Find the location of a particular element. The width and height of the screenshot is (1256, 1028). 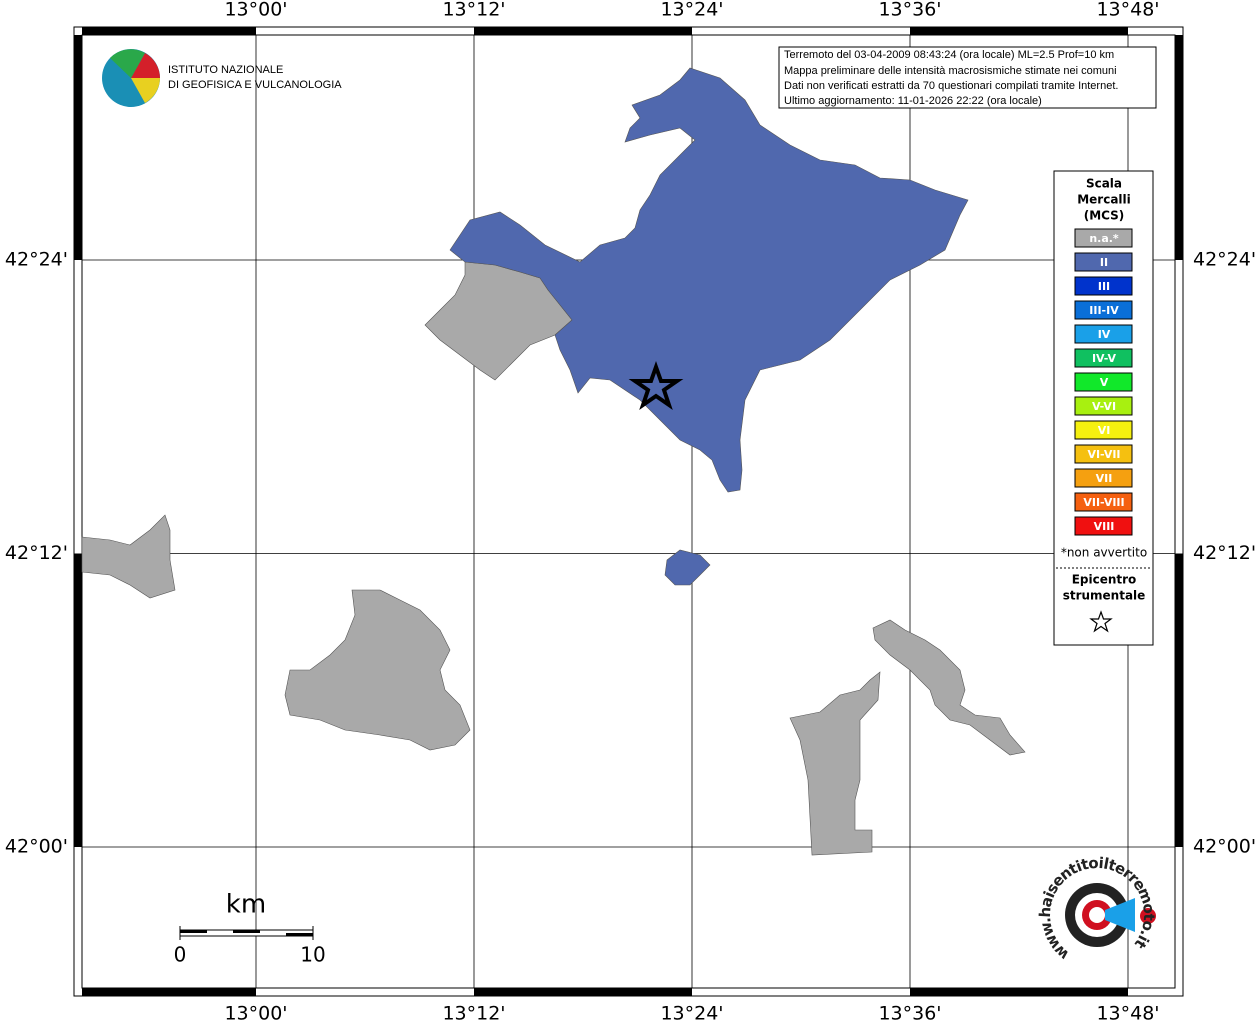

legend-label: III is located at coordinates (1104, 286).